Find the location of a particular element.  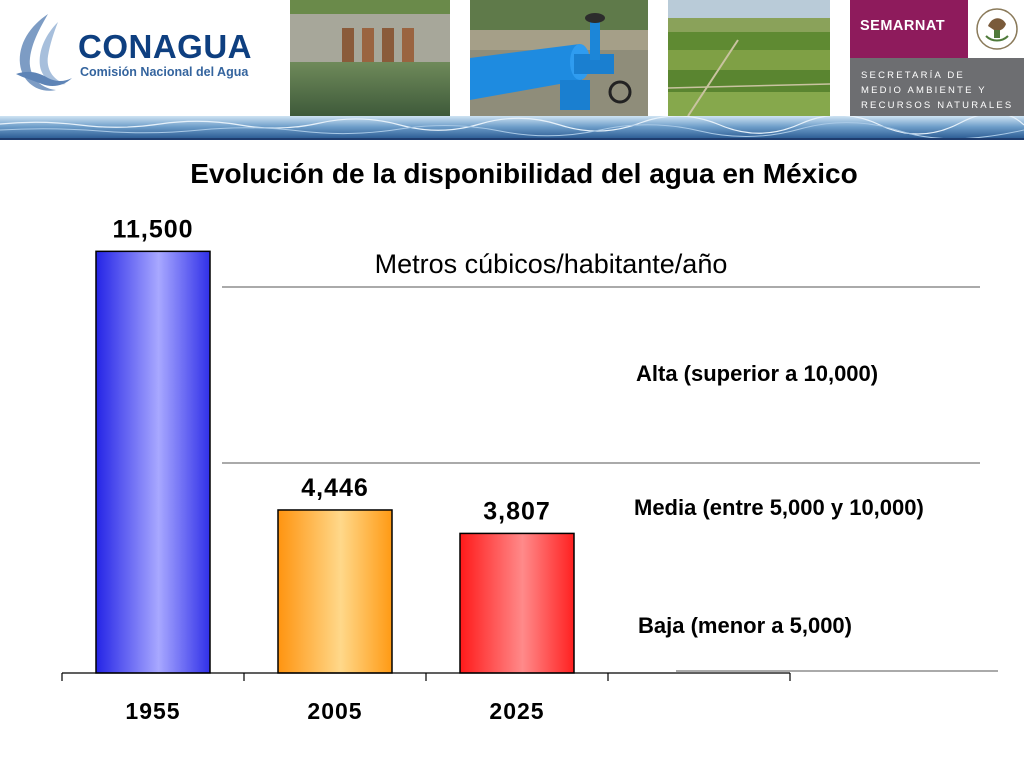

conagua-wave-icon is located at coordinates (44, 52).